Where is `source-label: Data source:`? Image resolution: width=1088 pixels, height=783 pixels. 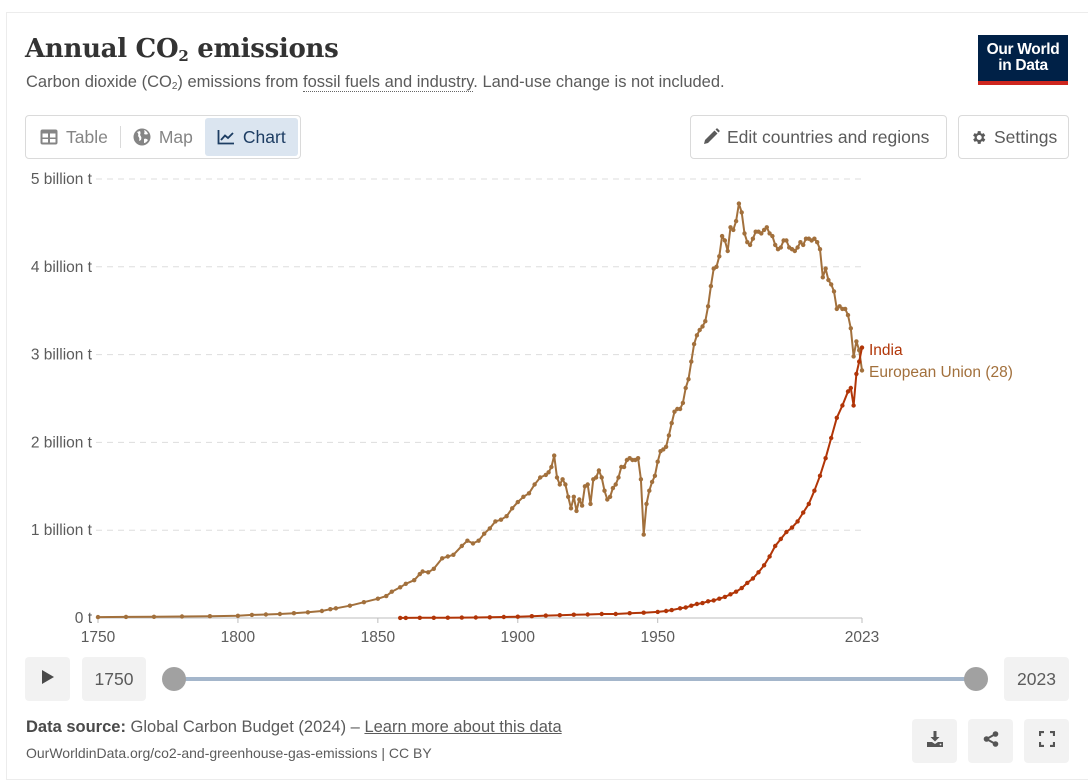
source-label: Data source: is located at coordinates (76, 727).